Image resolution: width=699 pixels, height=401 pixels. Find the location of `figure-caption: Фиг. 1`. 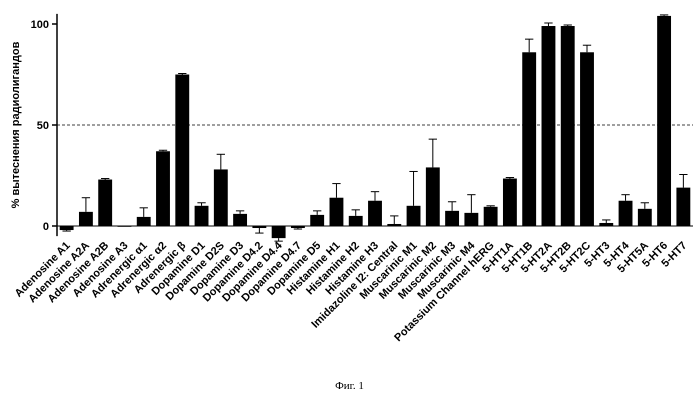

figure-caption: Фиг. 1 is located at coordinates (349, 386).